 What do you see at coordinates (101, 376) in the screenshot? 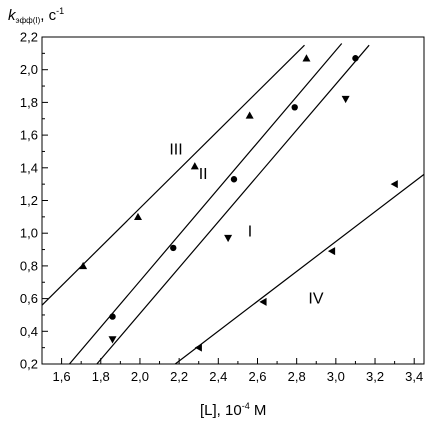
I see `x-tick-label: 1,8` at bounding box center [101, 376].